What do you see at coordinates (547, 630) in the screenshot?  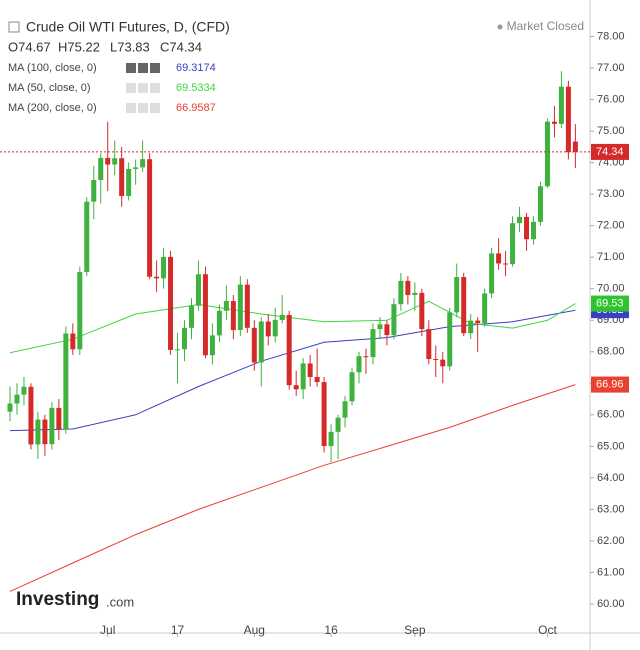 I see `x-tick-label: Oct` at bounding box center [547, 630].